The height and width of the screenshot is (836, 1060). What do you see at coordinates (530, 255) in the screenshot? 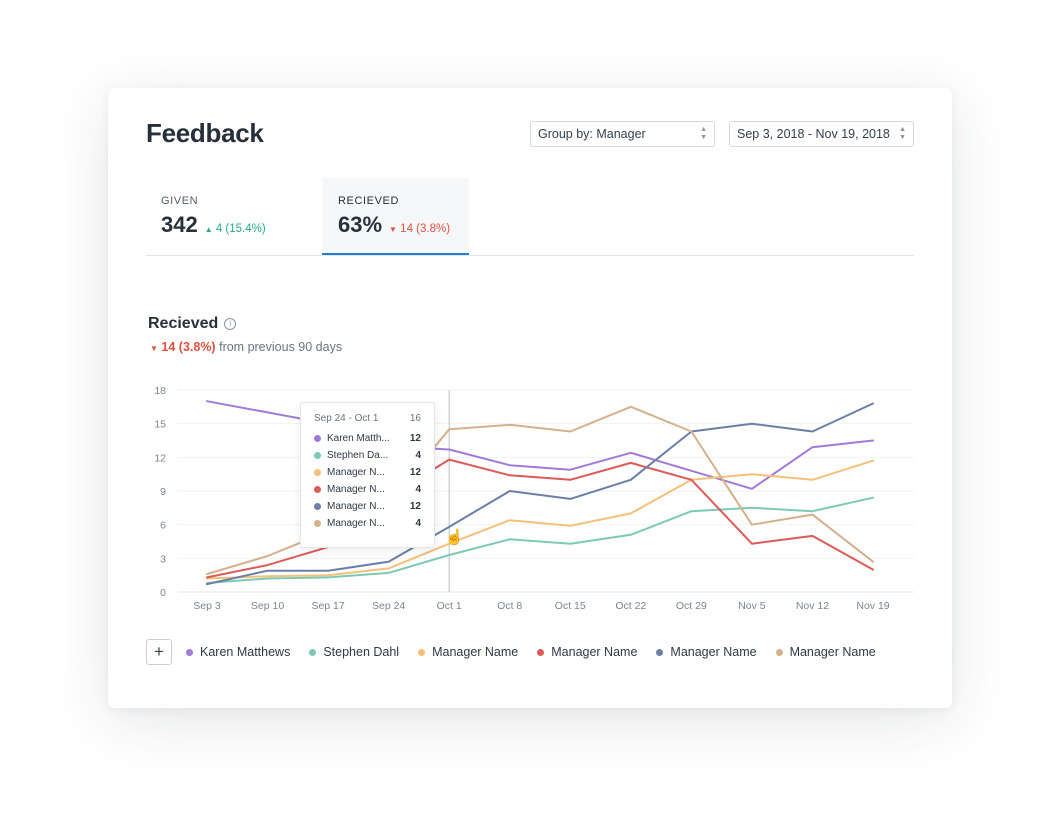
I see `tabs-divider` at bounding box center [530, 255].